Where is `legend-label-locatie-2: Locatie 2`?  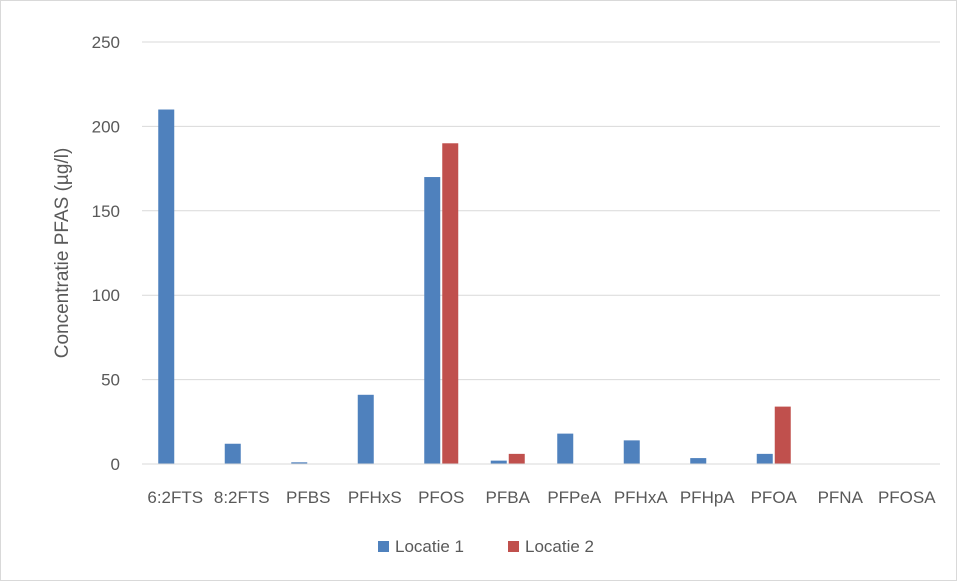
legend-label-locatie-2: Locatie 2 is located at coordinates (559, 546).